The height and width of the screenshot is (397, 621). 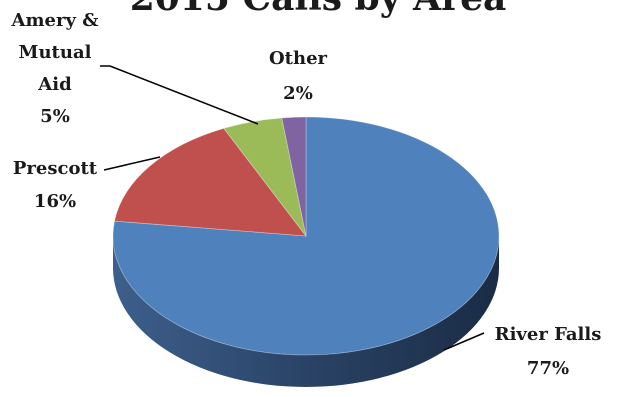 What do you see at coordinates (55, 52) in the screenshot?
I see `label-amery-line2: Mutual` at bounding box center [55, 52].